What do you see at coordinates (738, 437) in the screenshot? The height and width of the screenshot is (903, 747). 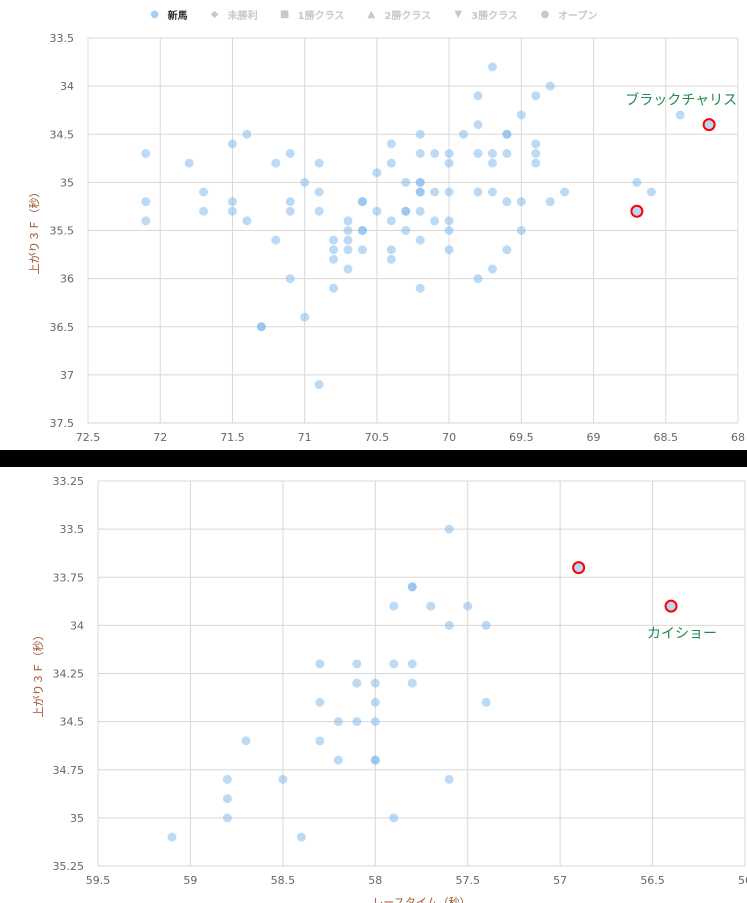 I see `x-tick-label: 68` at bounding box center [738, 437].